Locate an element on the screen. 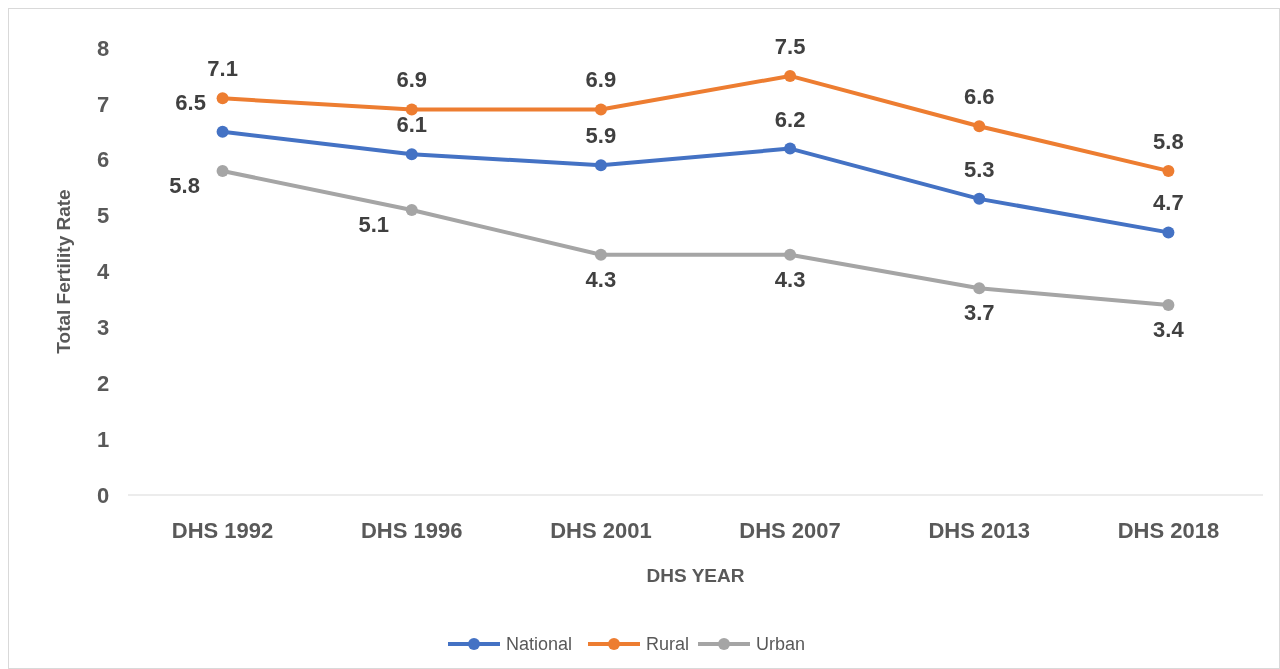  y-tick-label: 7 is located at coordinates (103, 104).